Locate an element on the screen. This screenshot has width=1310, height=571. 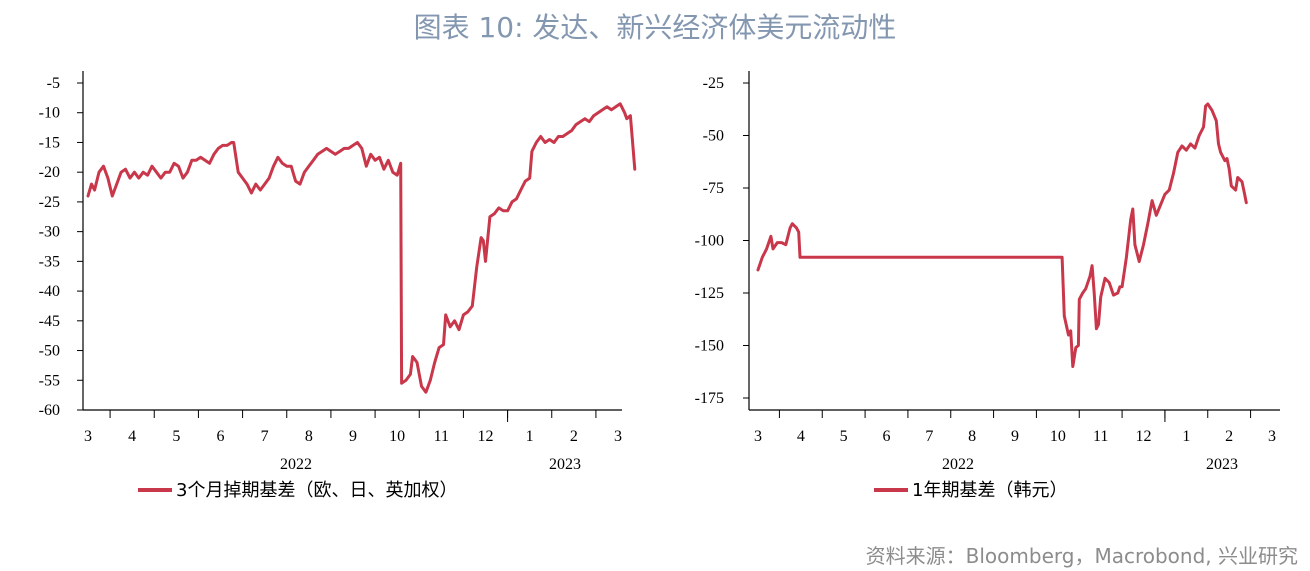
legend-label: 1年期基差（韩元） is located at coordinates (989, 490).